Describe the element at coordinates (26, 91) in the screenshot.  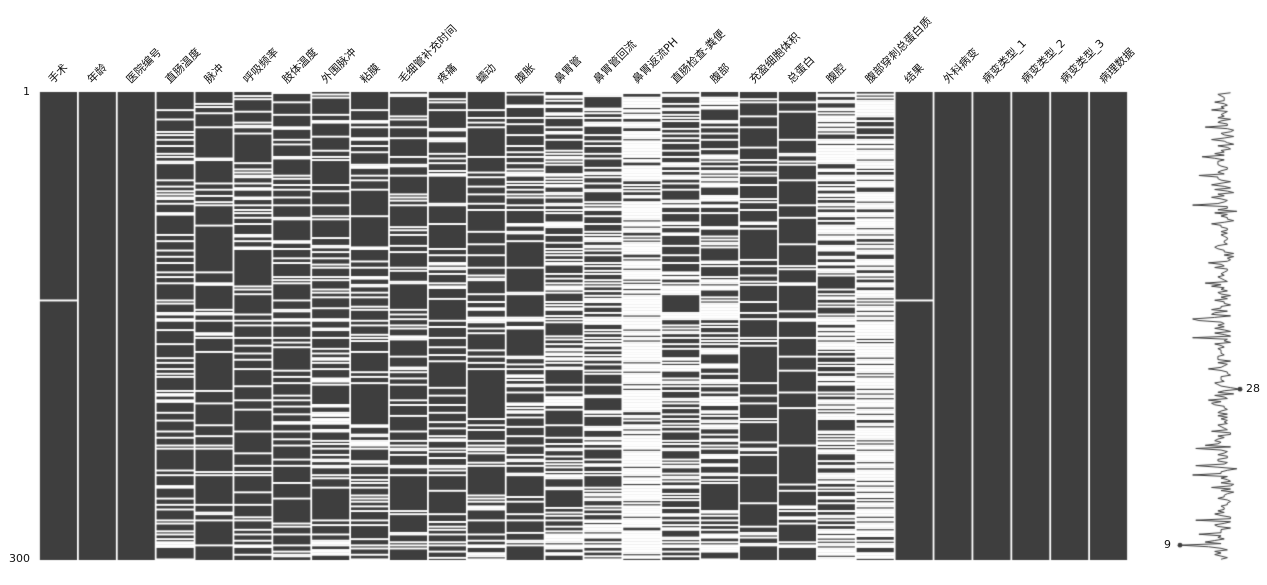
I see `row-start-label: 1` at that location.